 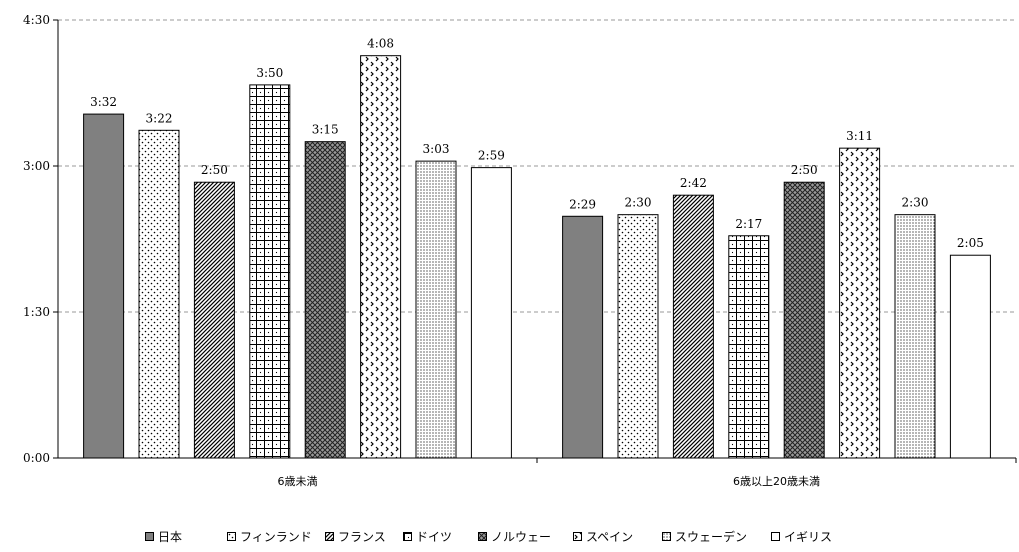 I want to click on legend-item: ドイツ, so click(x=427, y=536).